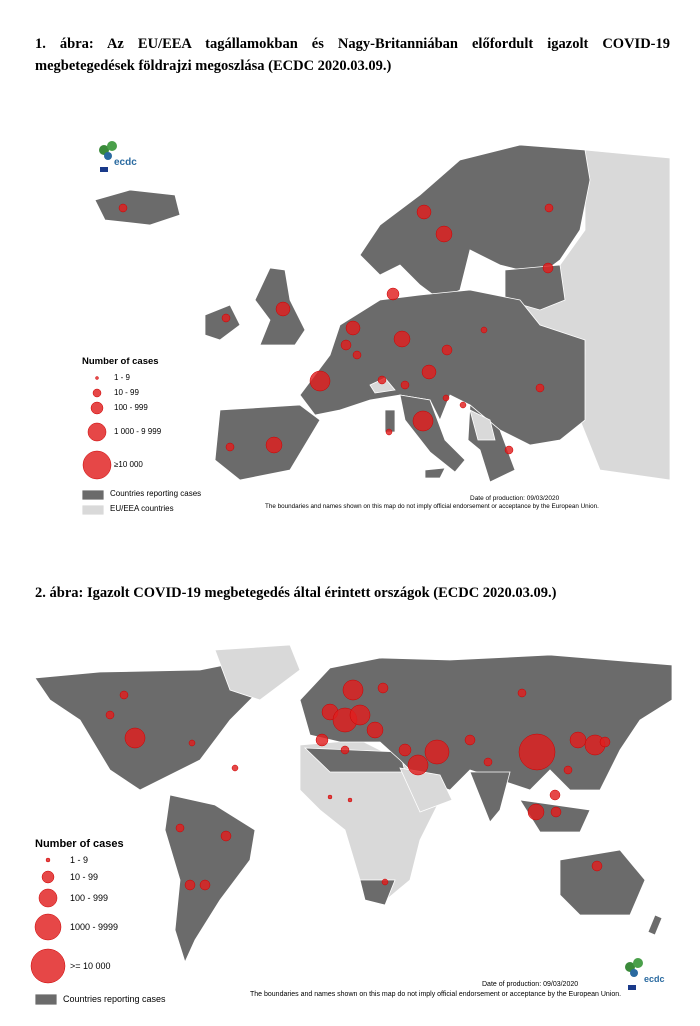 Image resolution: width=700 pixels, height=1026 pixels. What do you see at coordinates (142, 508) in the screenshot?
I see `legend-area: EU/EEA countries` at bounding box center [142, 508].